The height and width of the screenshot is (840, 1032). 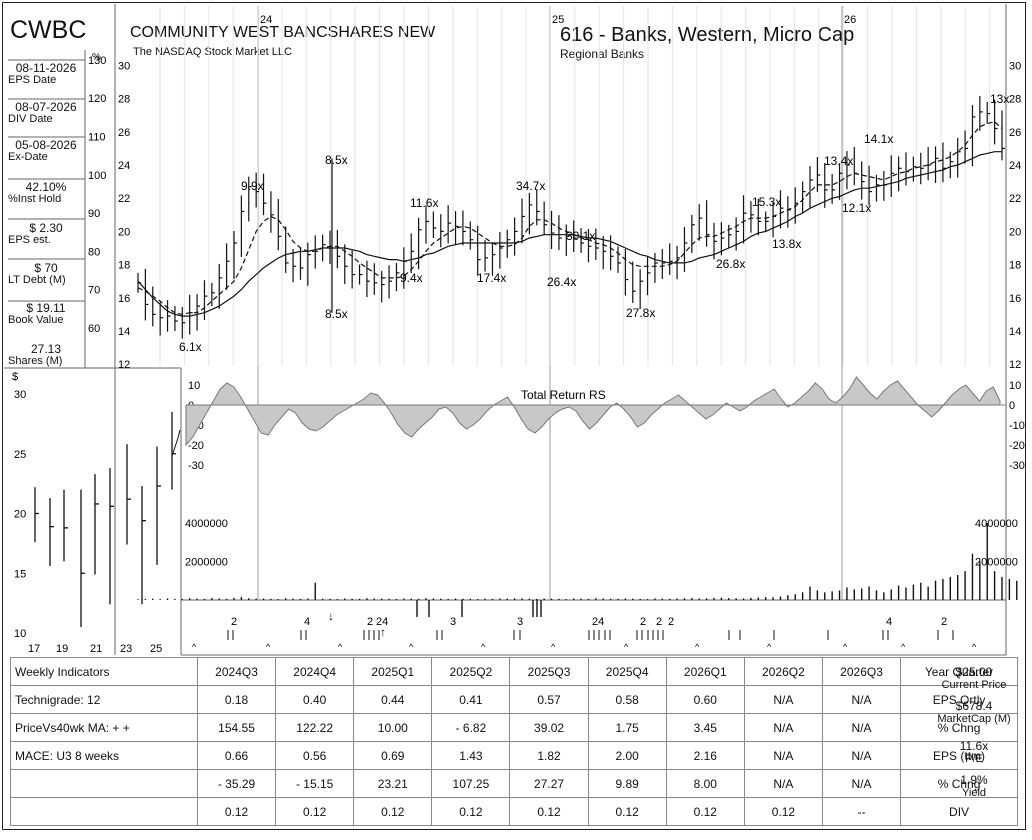 I want to click on pe-label: 9.4x, so click(x=411, y=278).